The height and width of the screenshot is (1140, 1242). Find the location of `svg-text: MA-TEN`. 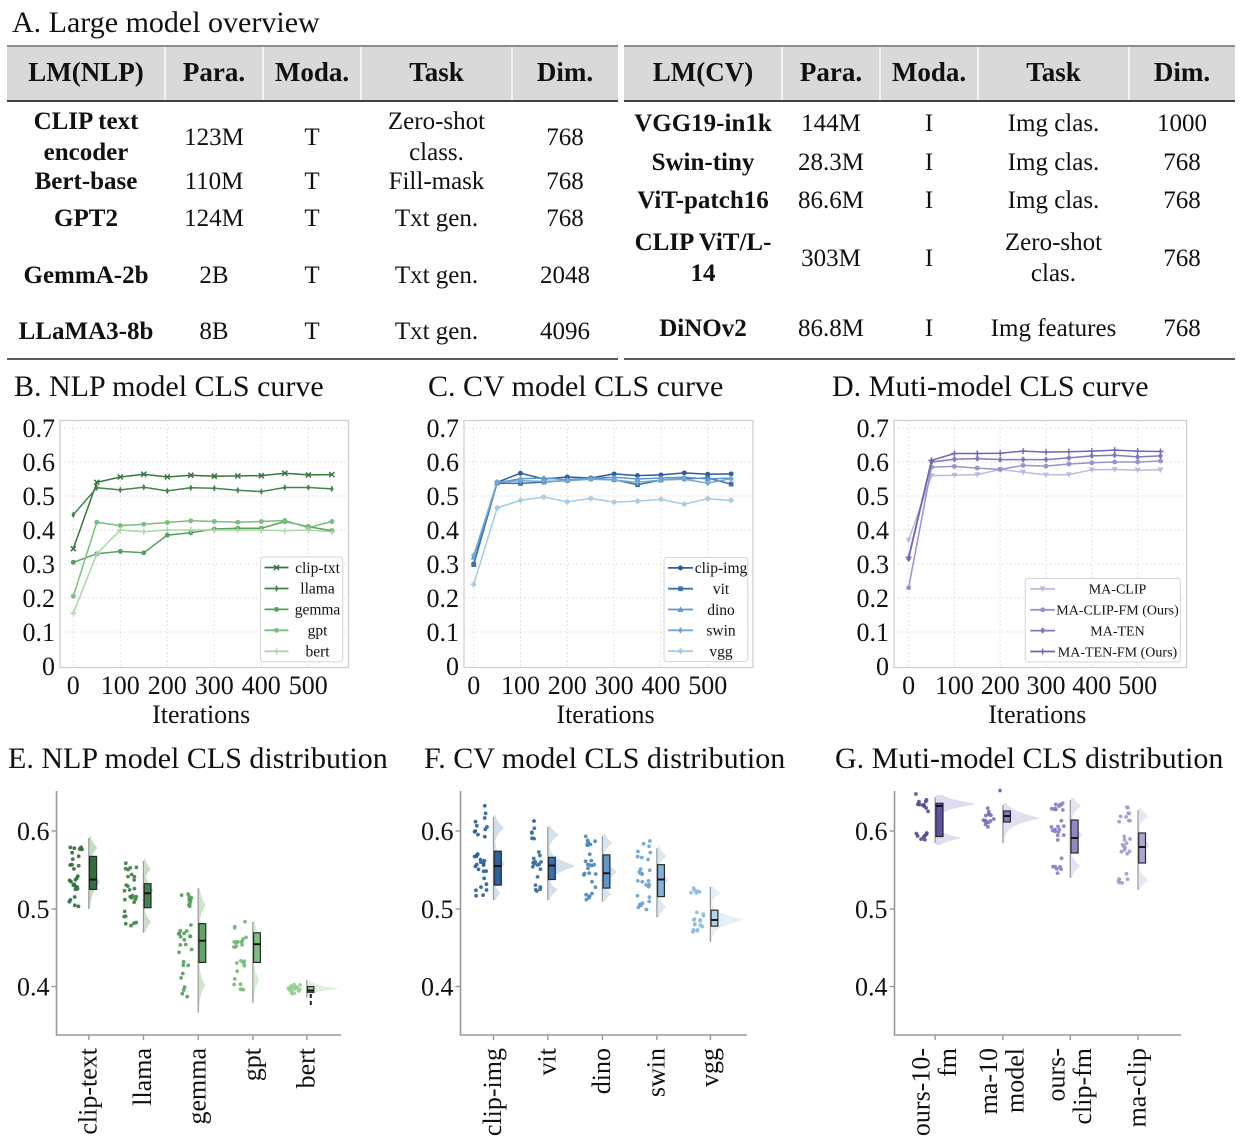

svg-text: MA-TEN is located at coordinates (1117, 631).